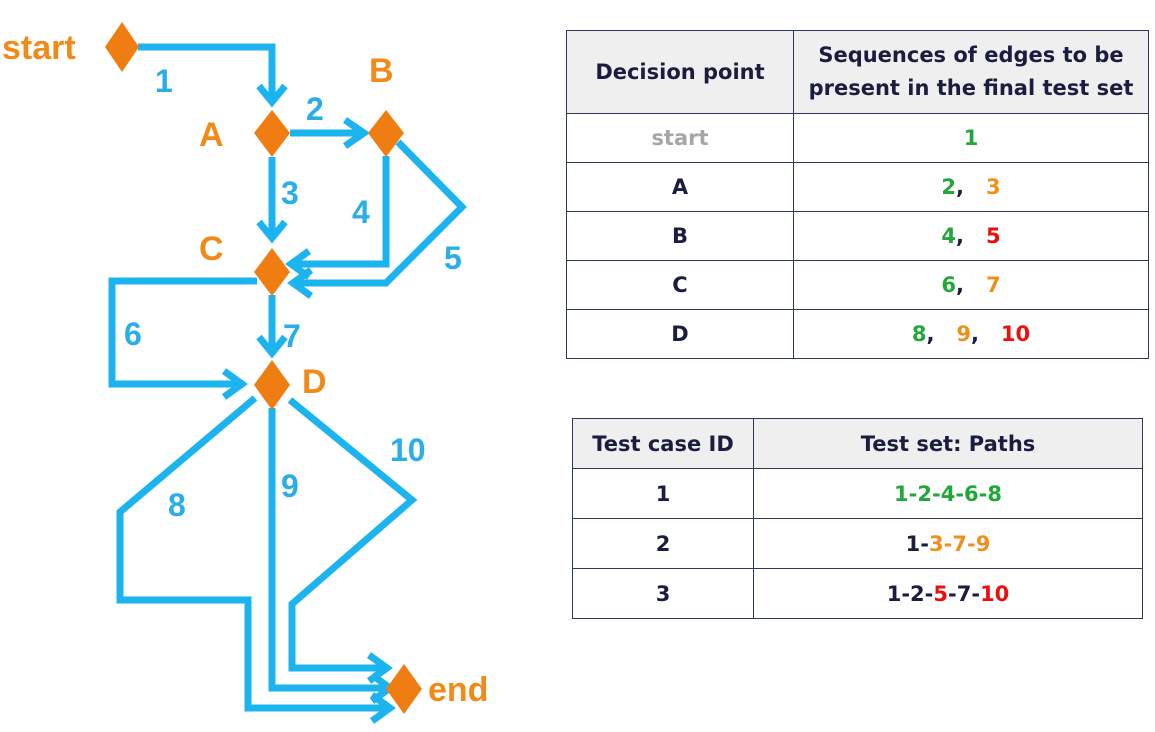  I want to click on edge-number: 10, so click(1015, 334).